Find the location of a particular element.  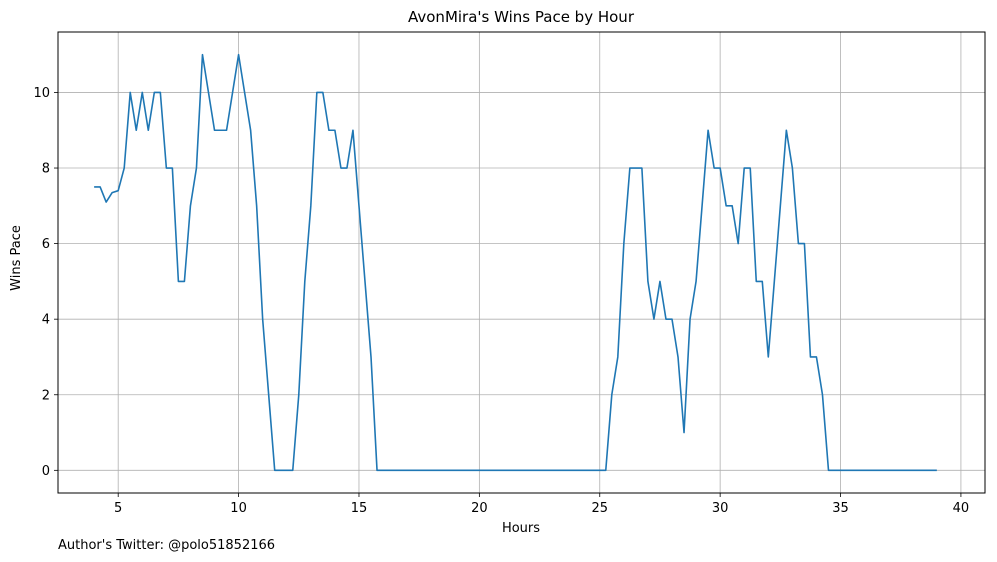

y-tick-label: 10 is located at coordinates (41, 93).